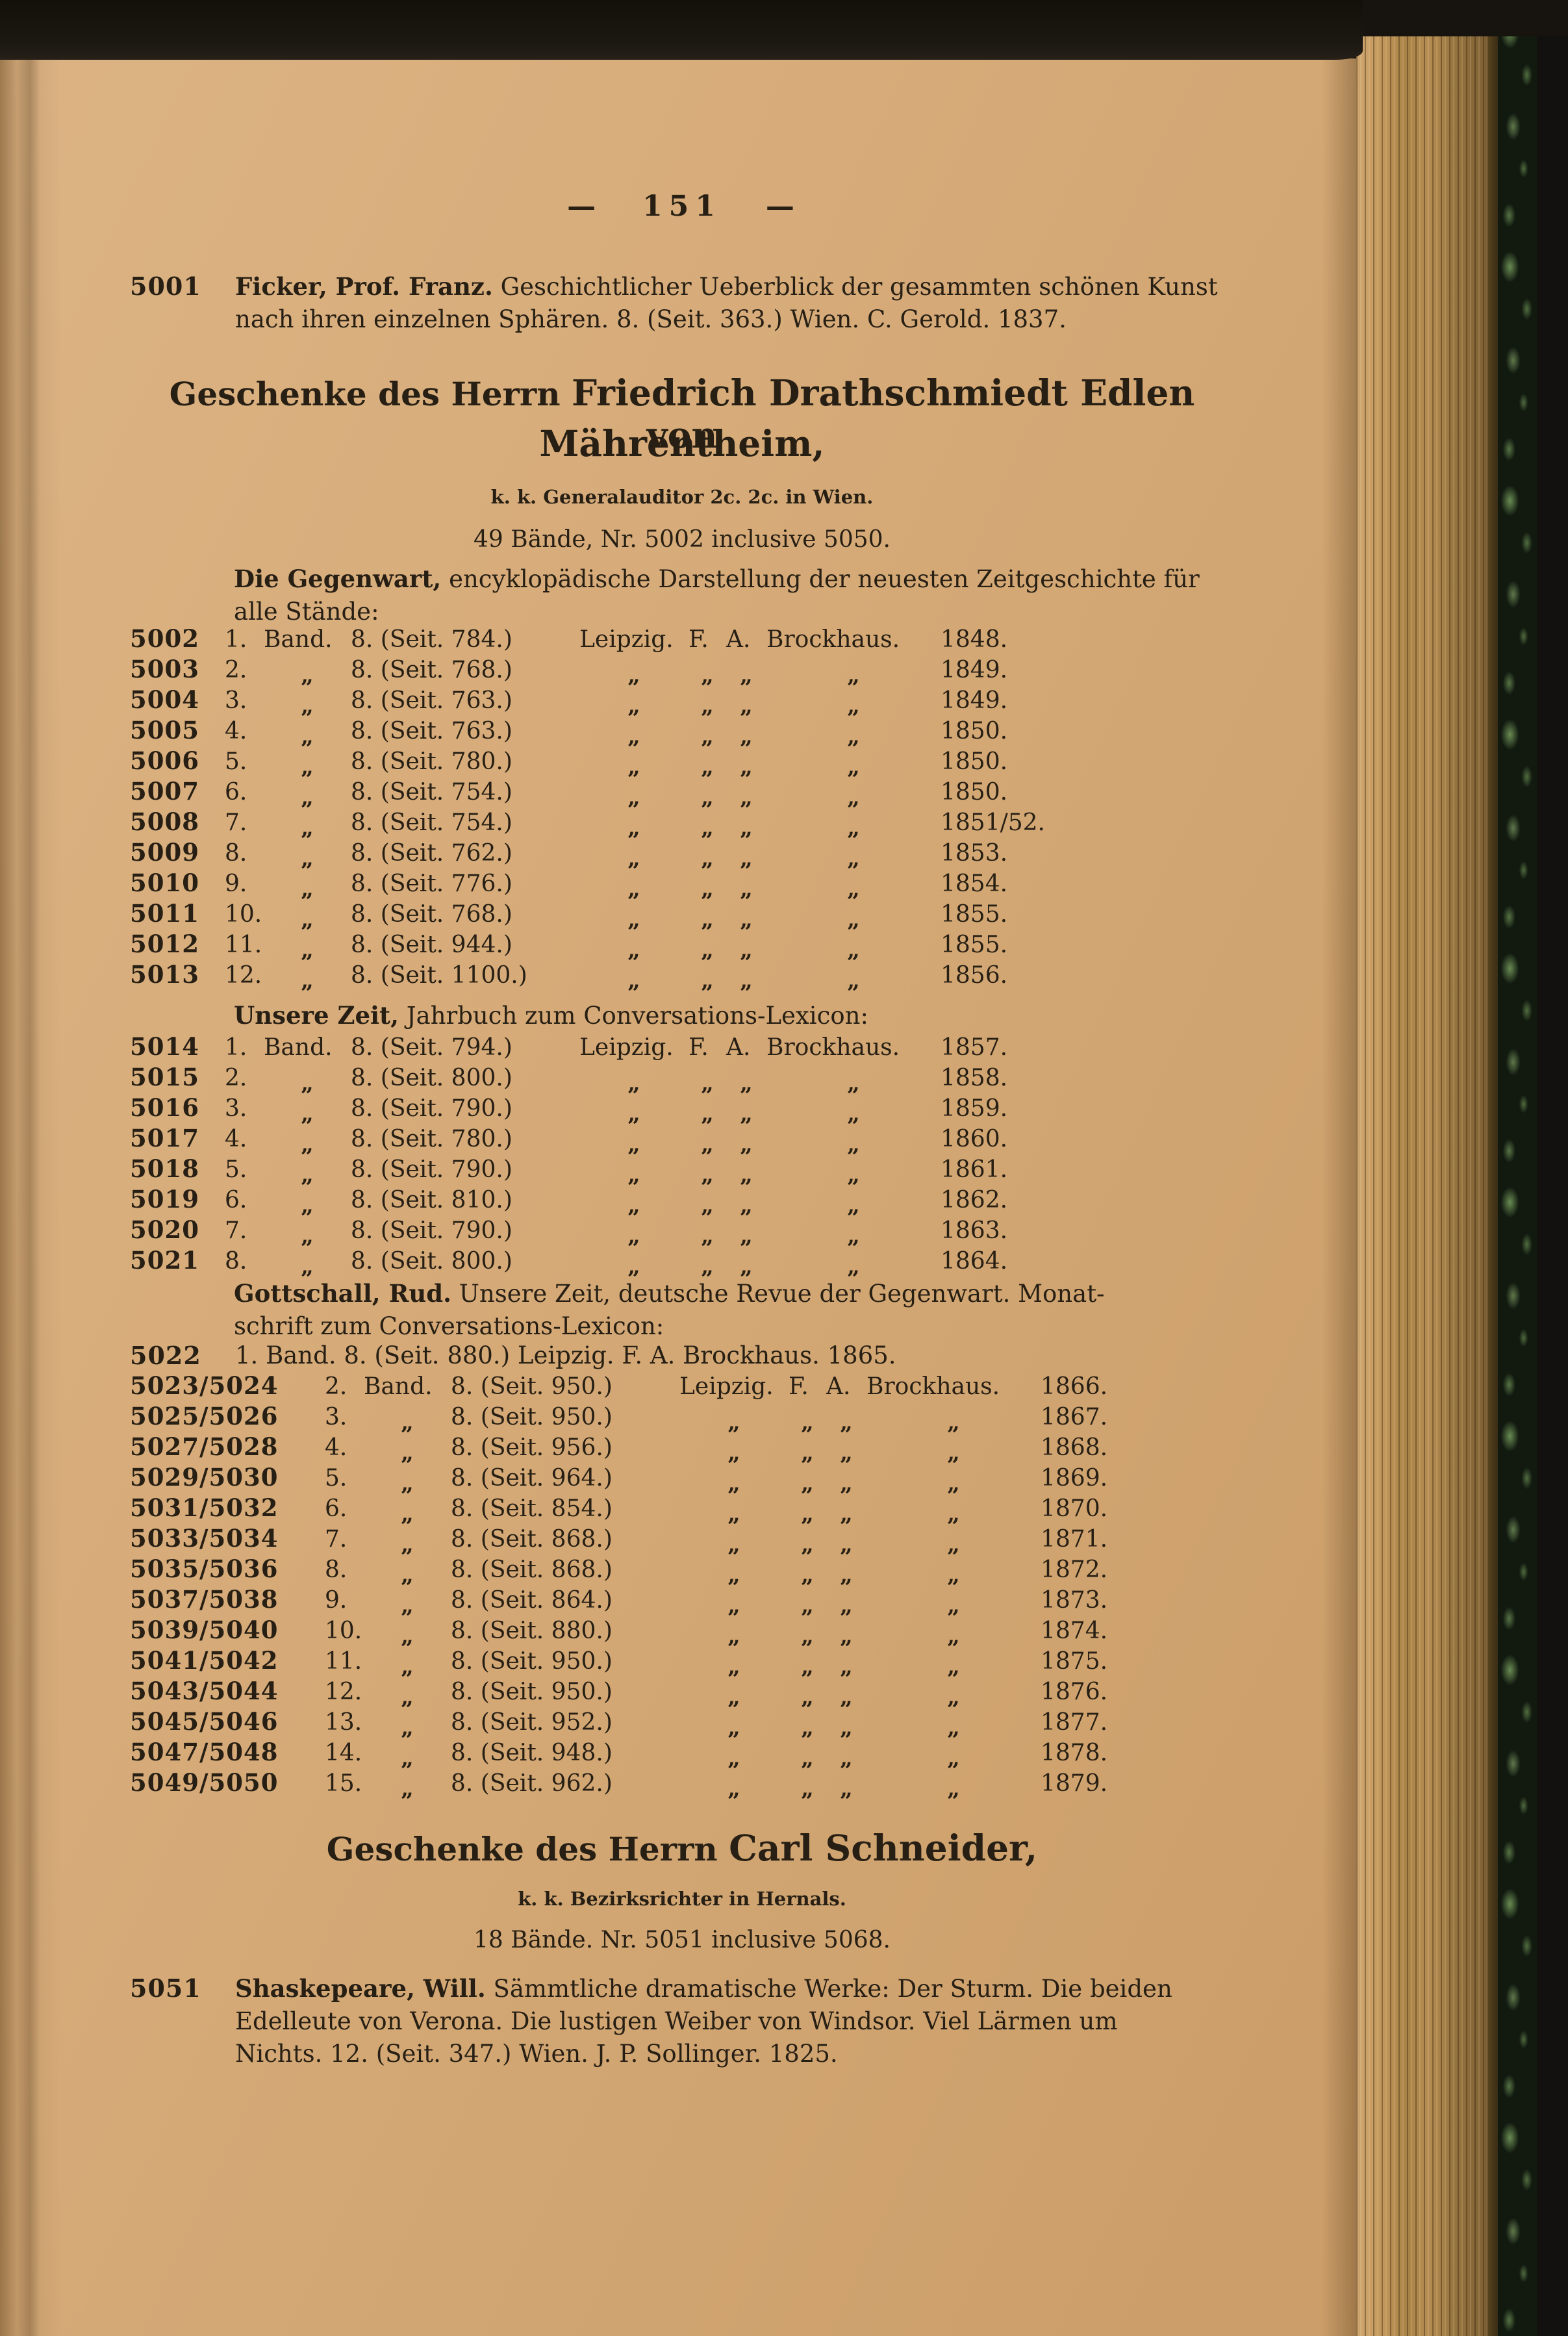  I want to click on table-row: 5009 8. „ 8. (Seit. 762.) „ „ „ „ 1853., so click(587, 854).